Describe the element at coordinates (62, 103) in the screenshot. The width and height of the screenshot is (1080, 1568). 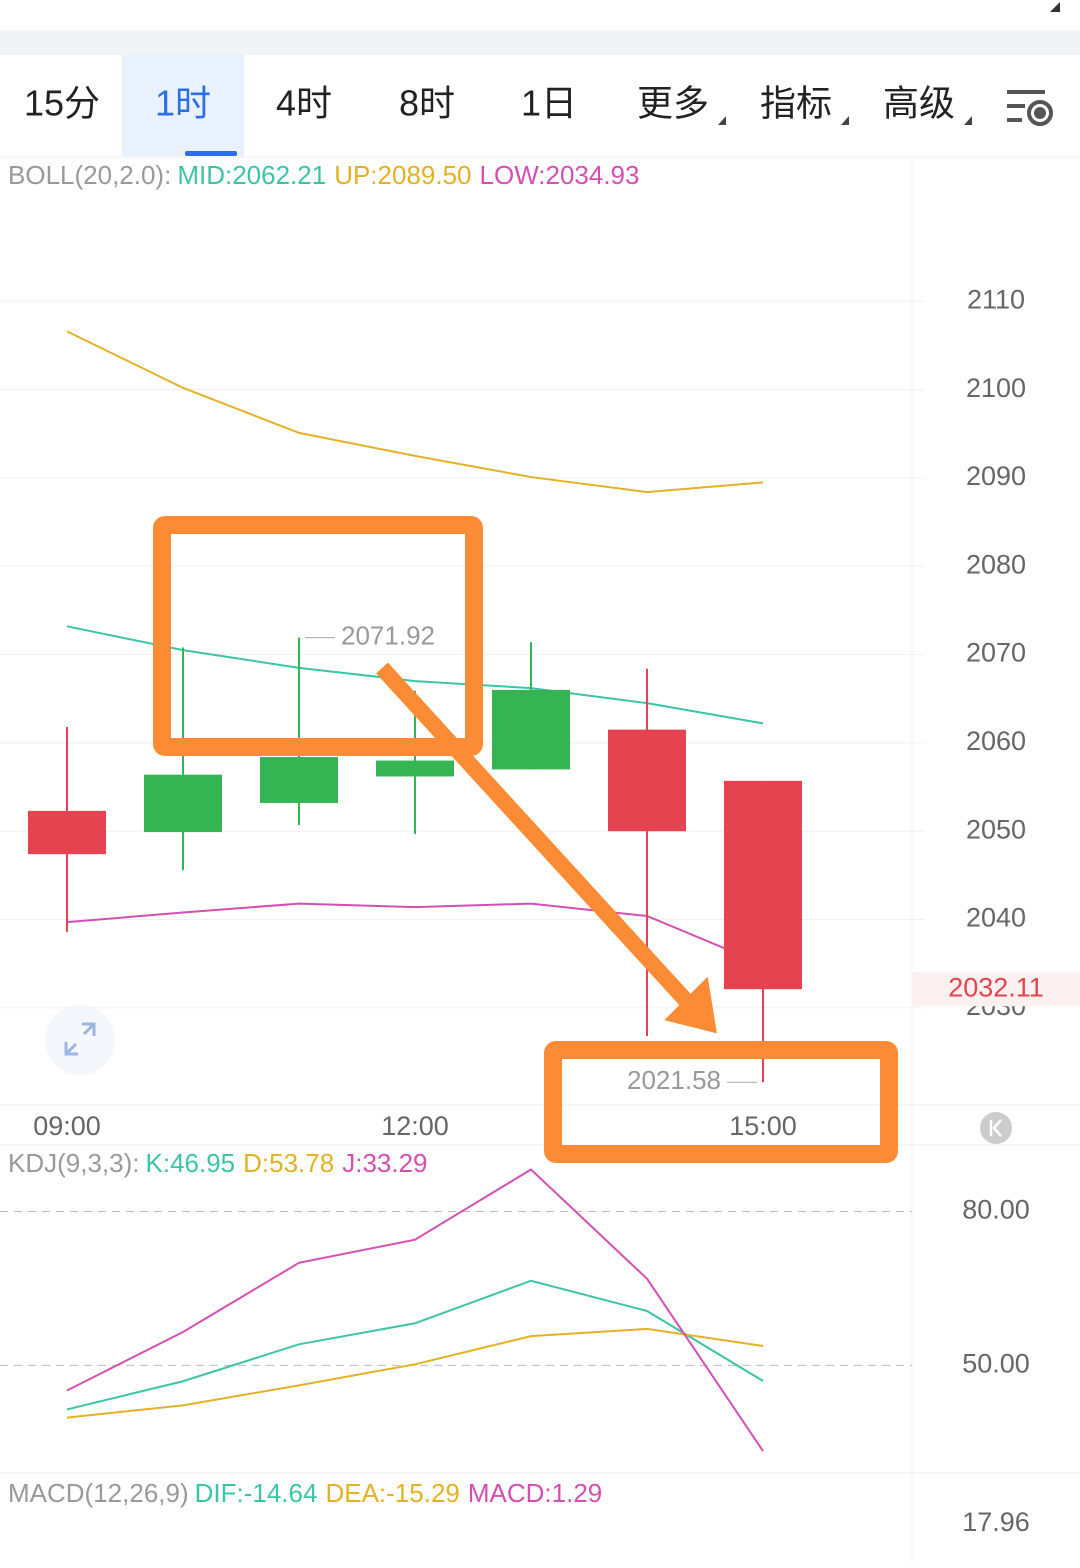
I see `tab: 15分` at that location.